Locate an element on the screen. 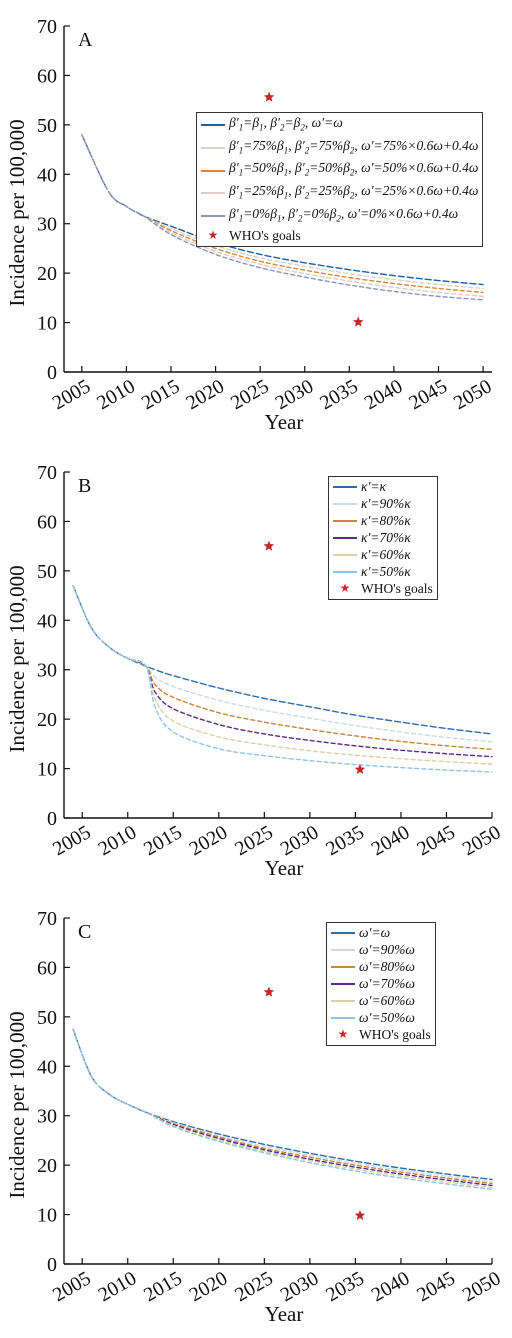 Image resolution: width=512 pixels, height=1338 pixels. chart-a-legend-entry: β′1=β1, β′2=β2, ω′=ω is located at coordinates (339, 125).